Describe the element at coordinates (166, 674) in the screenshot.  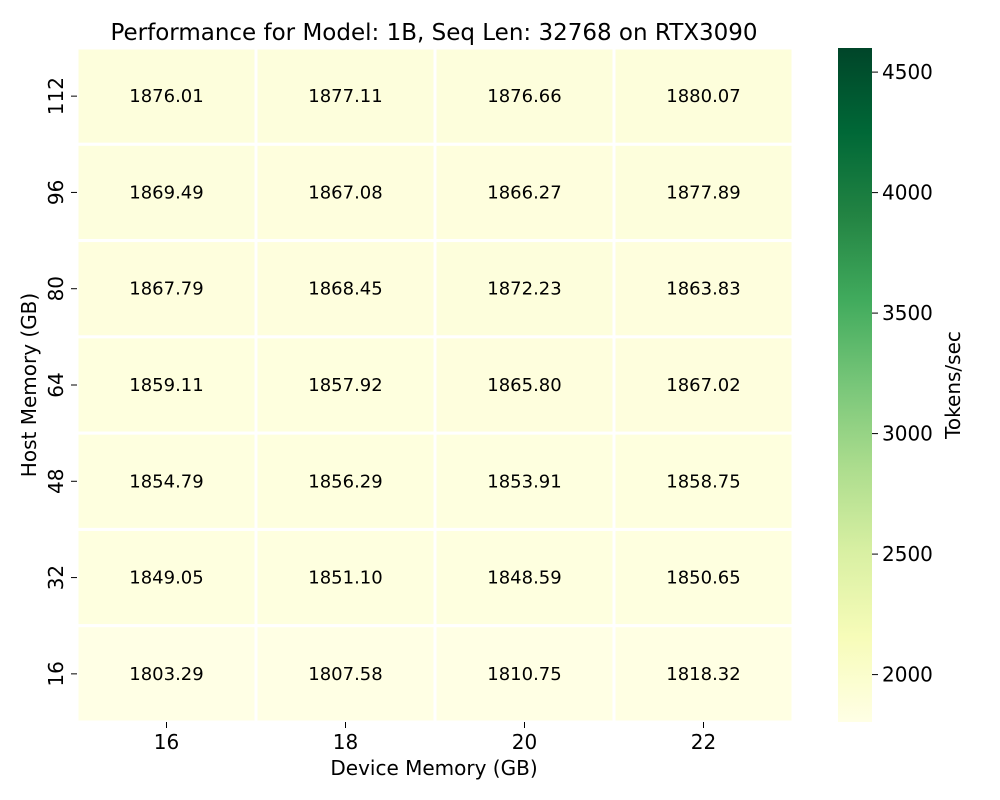
I see `cell-value-label: 1803.29` at that location.